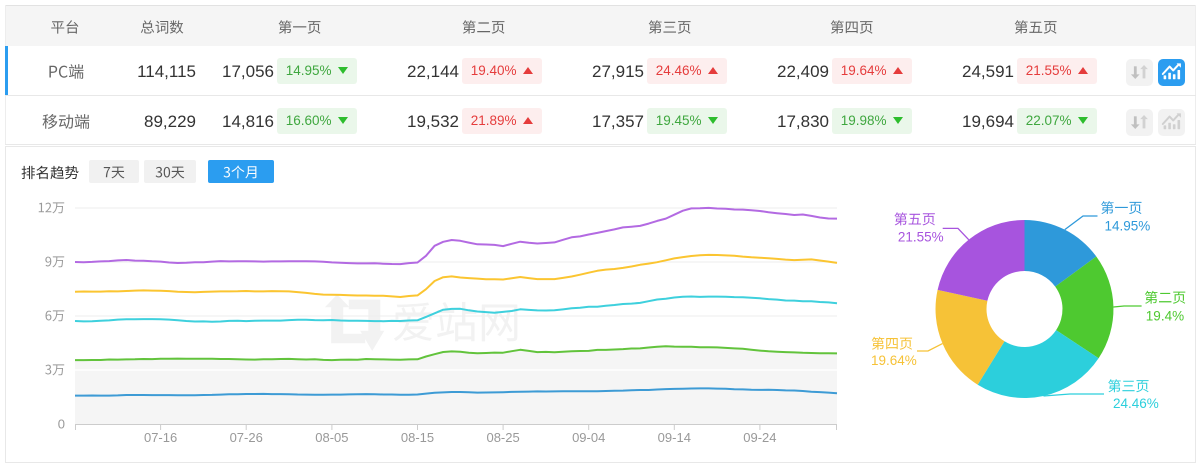 This screenshot has height=469, width=1200. Describe the element at coordinates (588, 437) in the screenshot. I see `svg-text: 09-04` at that location.